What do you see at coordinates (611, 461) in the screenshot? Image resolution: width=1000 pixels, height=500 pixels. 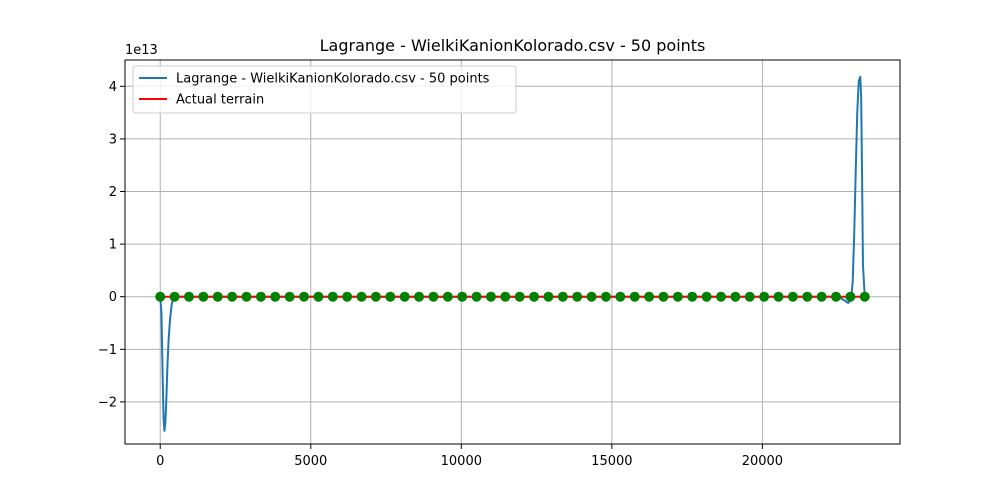 I see `x-tick-label: 15000` at bounding box center [611, 461].